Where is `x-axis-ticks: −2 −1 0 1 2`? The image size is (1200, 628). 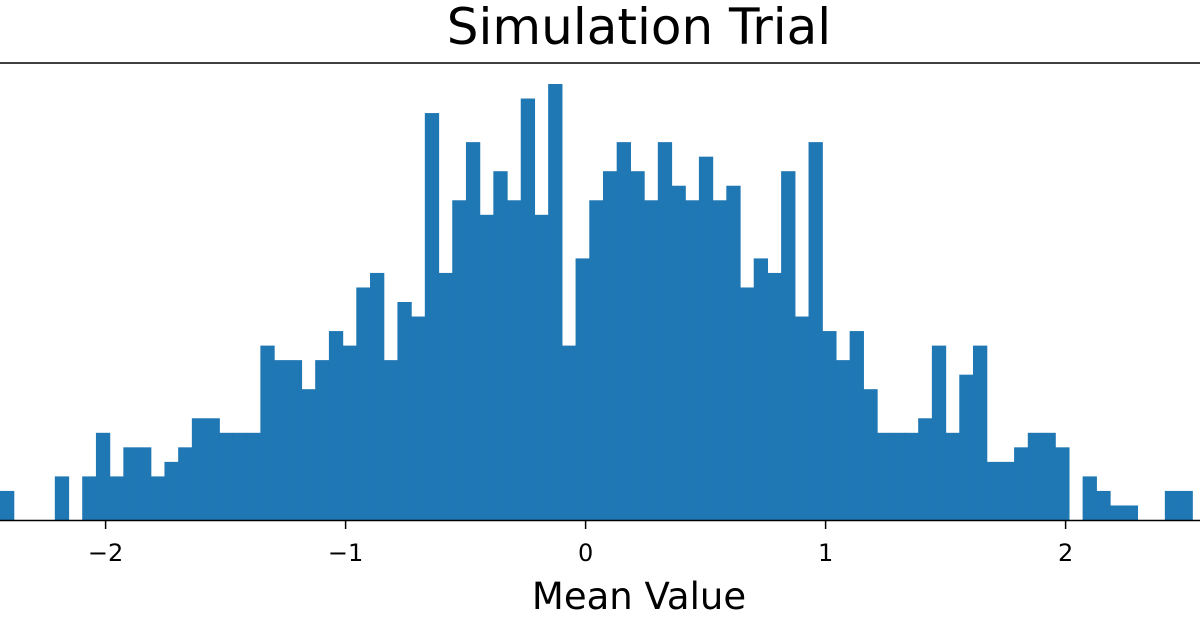 x-axis-ticks: −2 −1 0 1 2 is located at coordinates (580, 543).